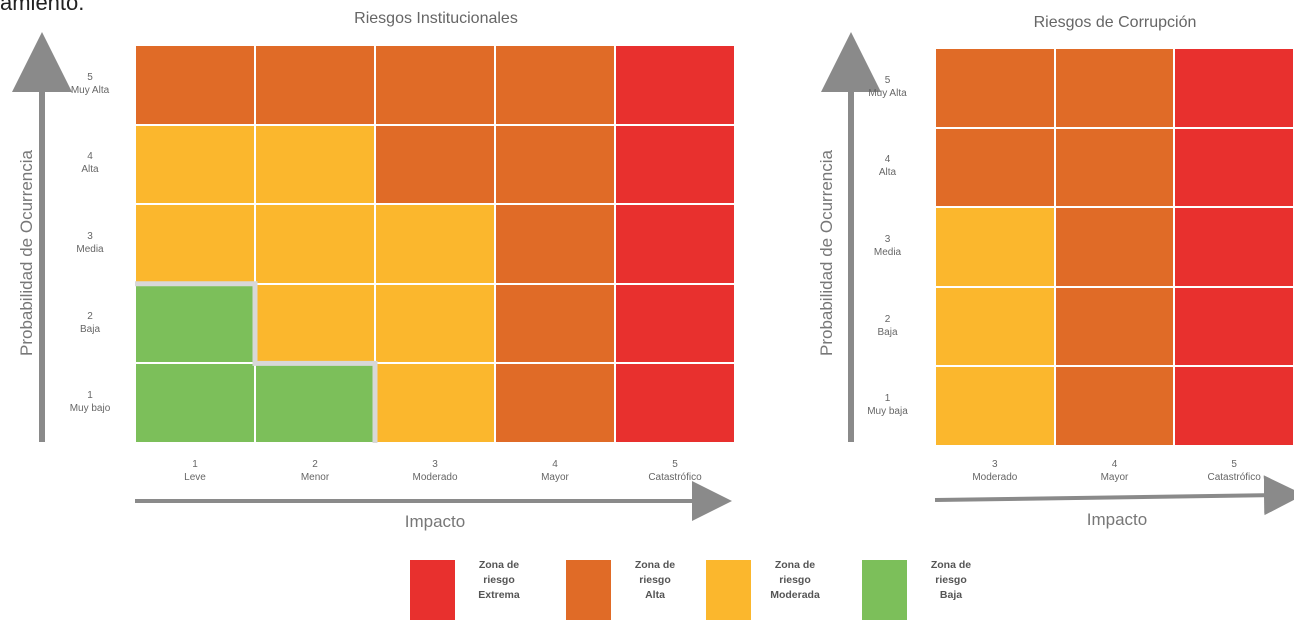  What do you see at coordinates (555, 164) in the screenshot?
I see `risk-cell-r2-c4` at bounding box center [555, 164].